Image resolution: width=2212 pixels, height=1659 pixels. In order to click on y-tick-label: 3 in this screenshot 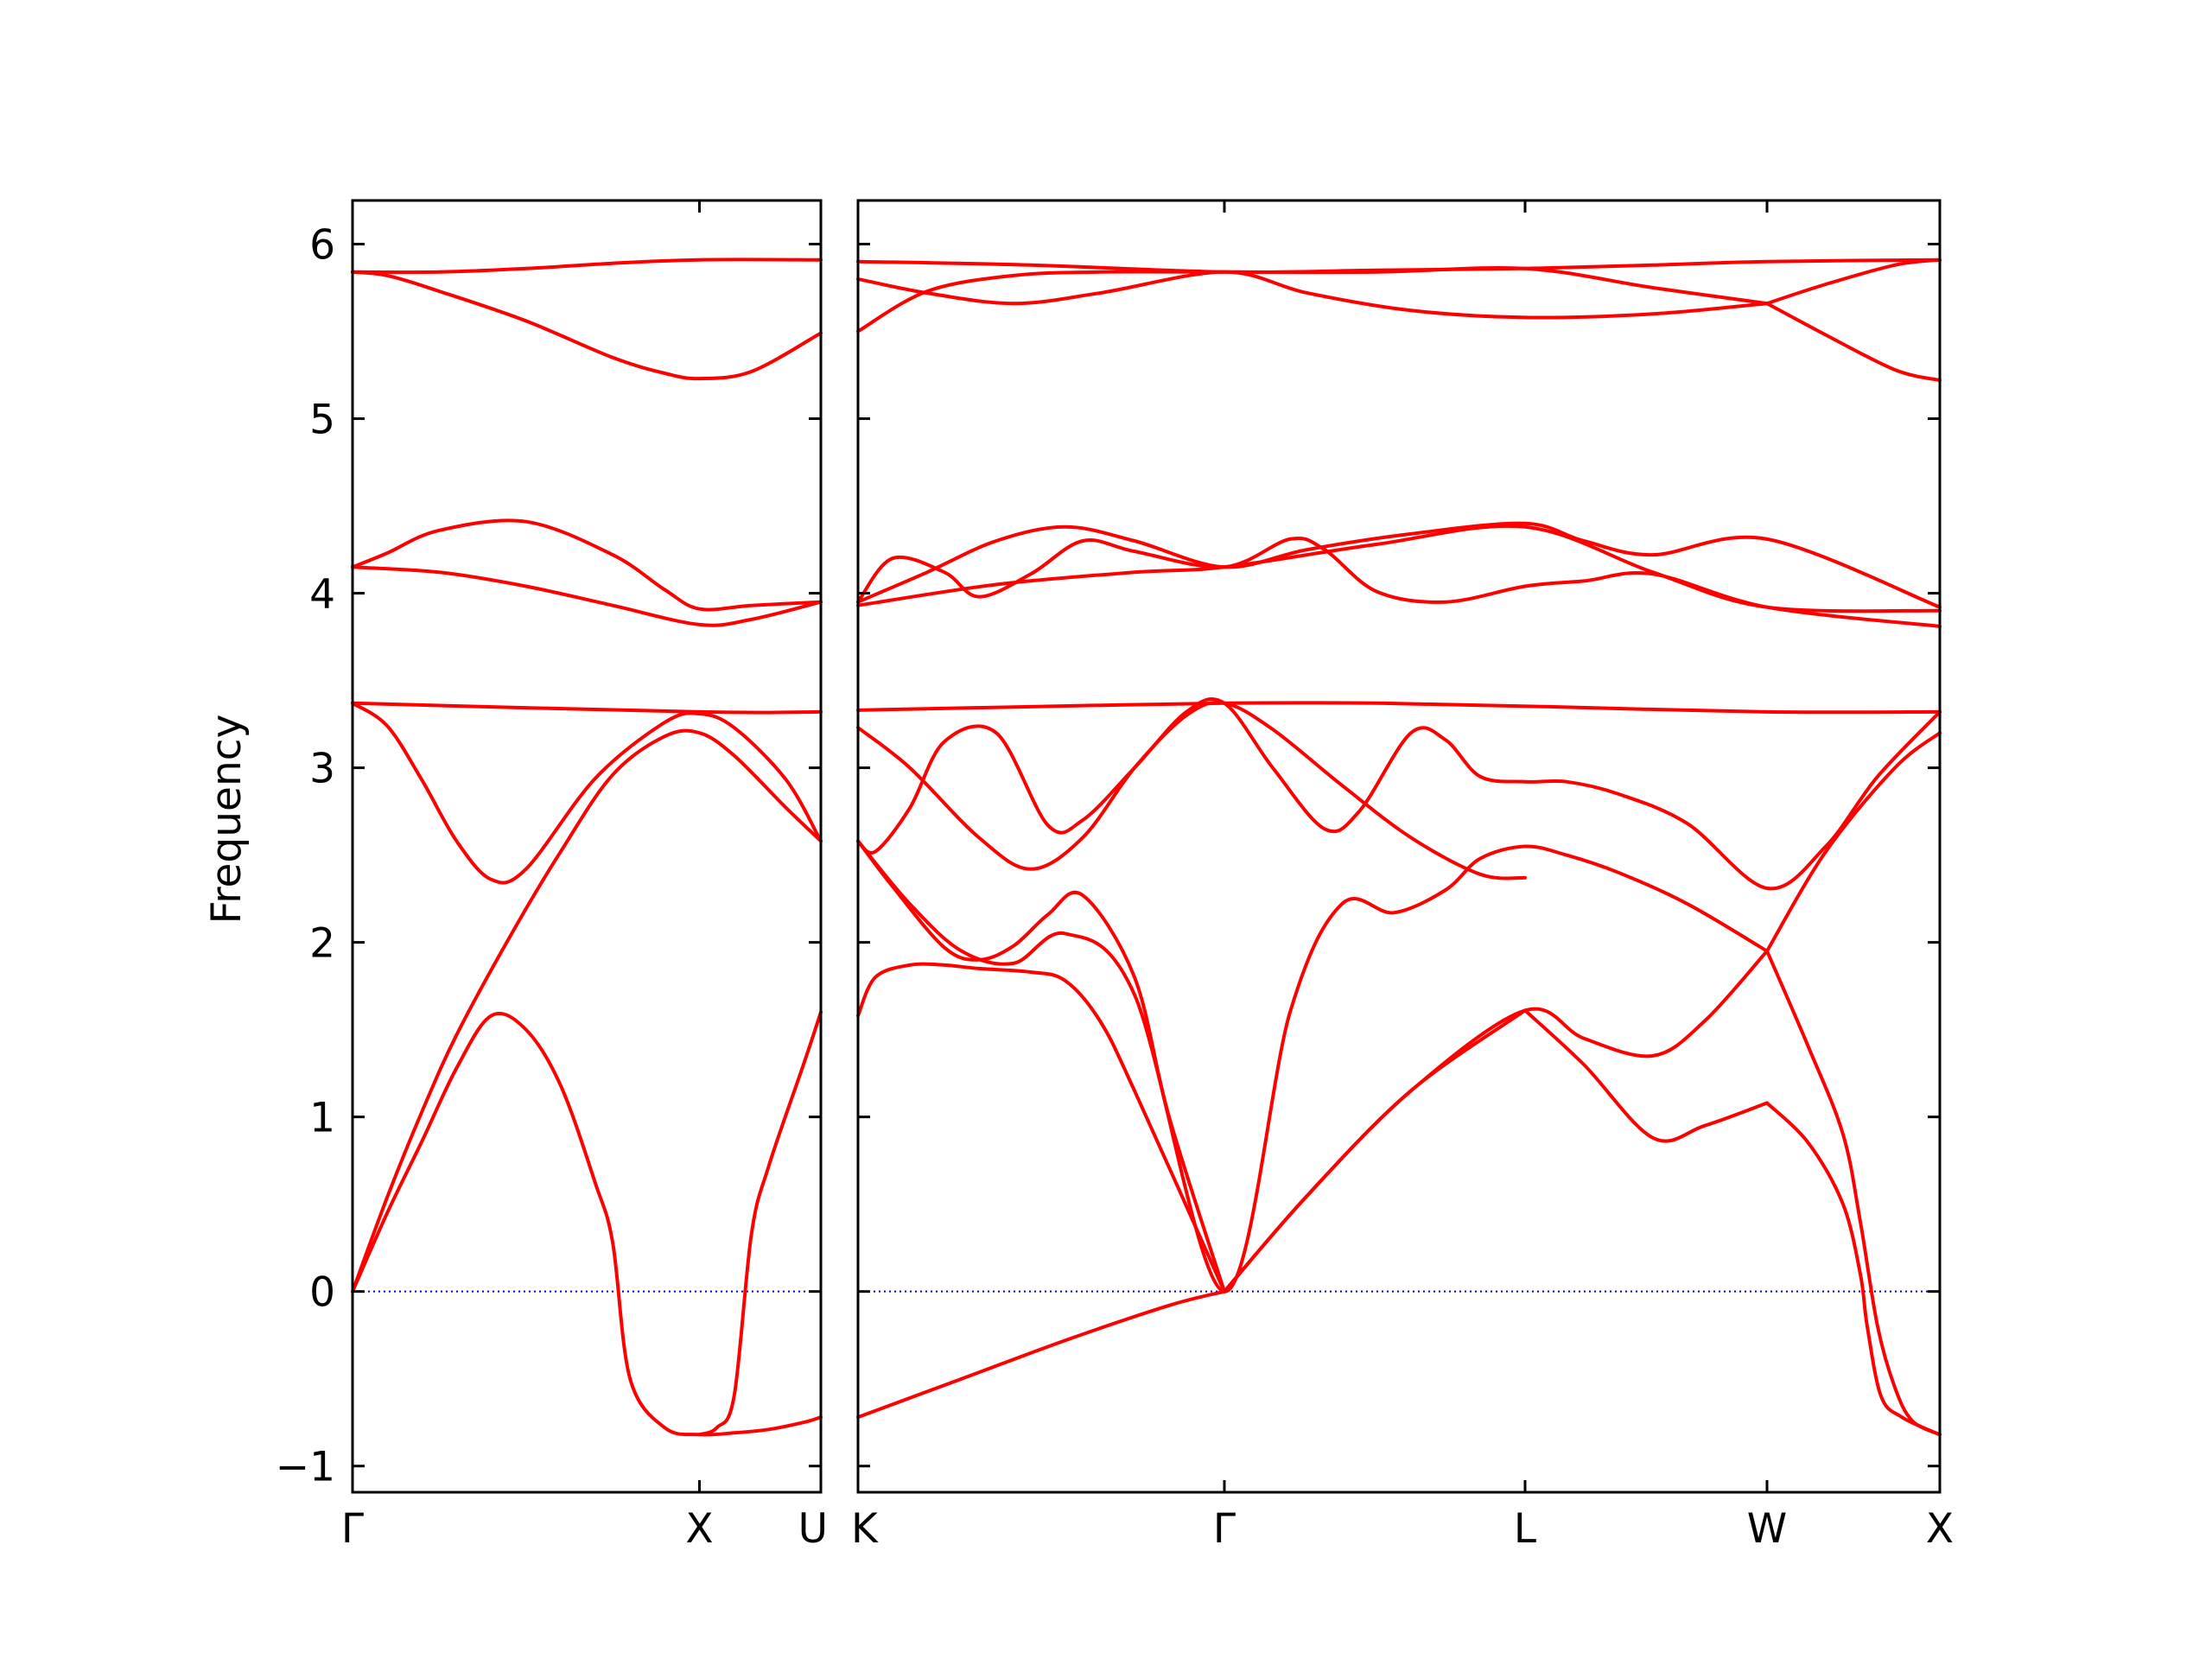, I will do `click(322, 769)`.